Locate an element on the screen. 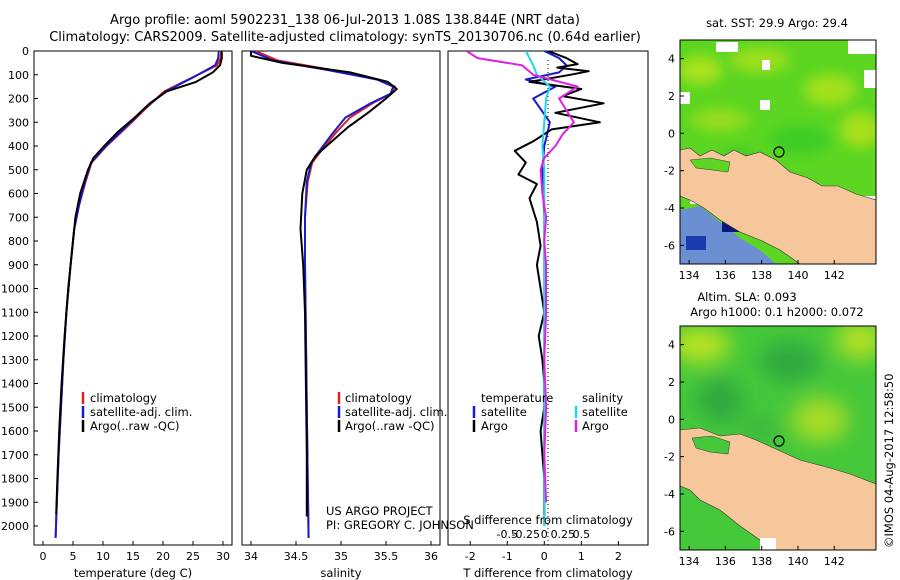 The height and width of the screenshot is (580, 900). depth-tick-label: 100 is located at coordinates (18, 75).